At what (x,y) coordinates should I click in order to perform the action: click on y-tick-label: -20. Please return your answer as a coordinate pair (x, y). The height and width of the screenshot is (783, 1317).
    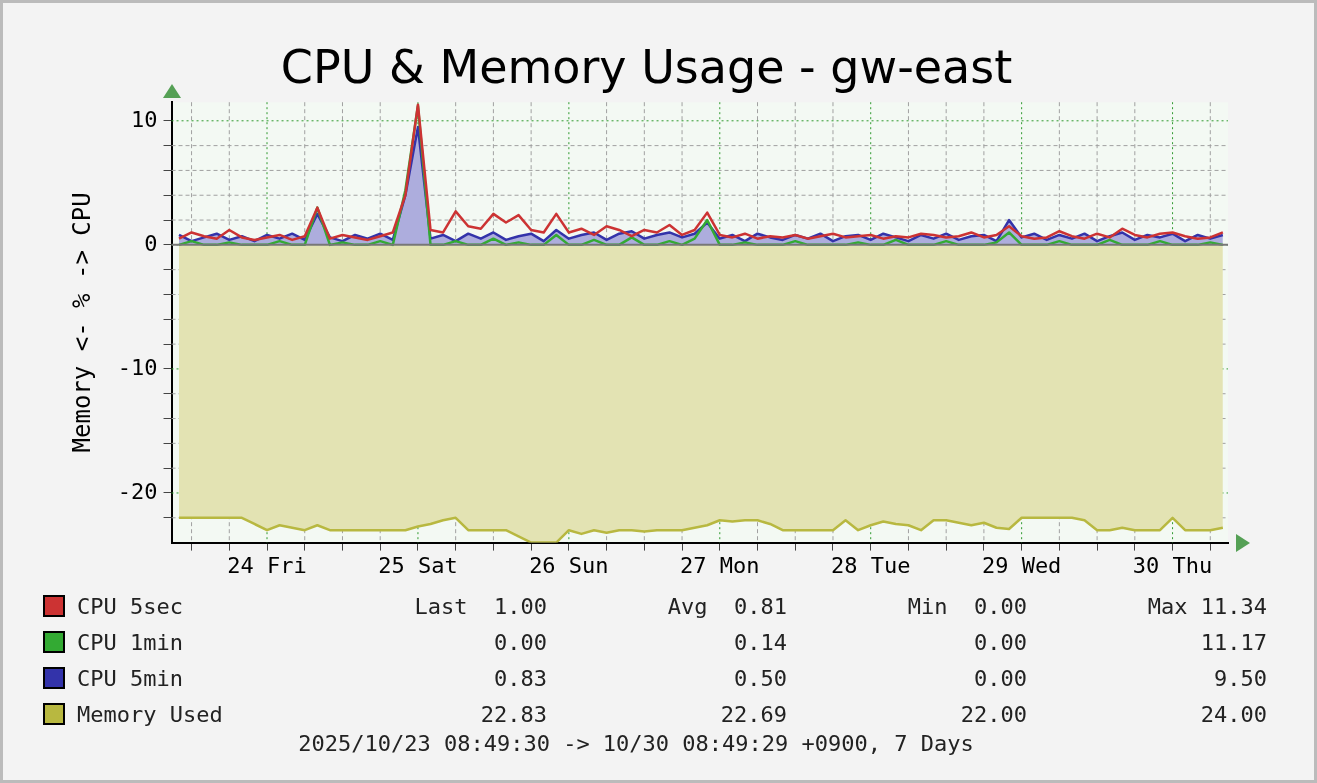
    Looking at the image, I should click on (137, 491).